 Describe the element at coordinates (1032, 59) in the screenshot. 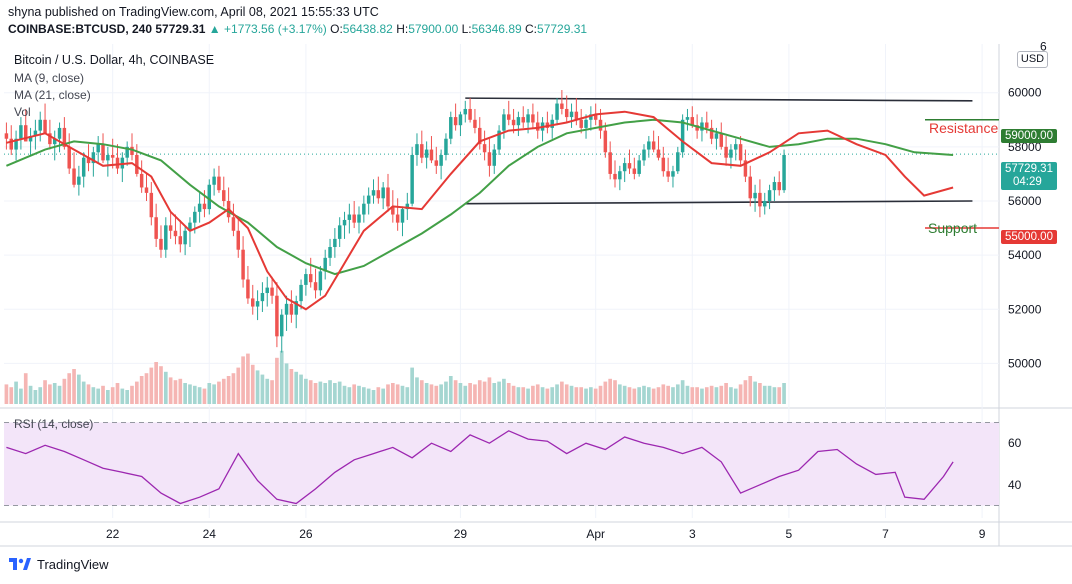

I see `currency-badge: USD` at that location.